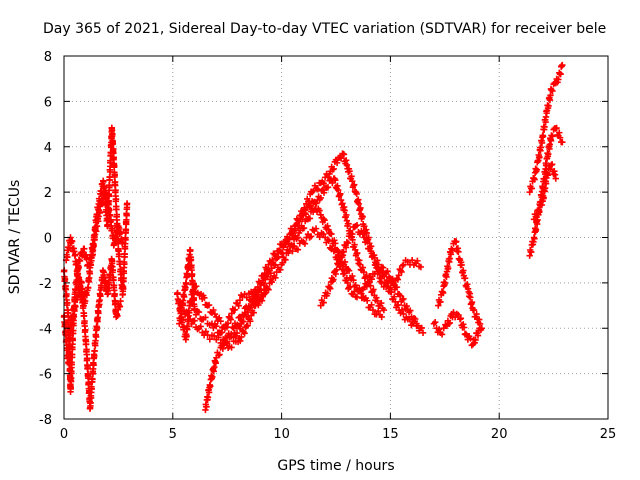 This screenshot has height=480, width=640. I want to click on y-tick-label: -6, so click(45, 375).